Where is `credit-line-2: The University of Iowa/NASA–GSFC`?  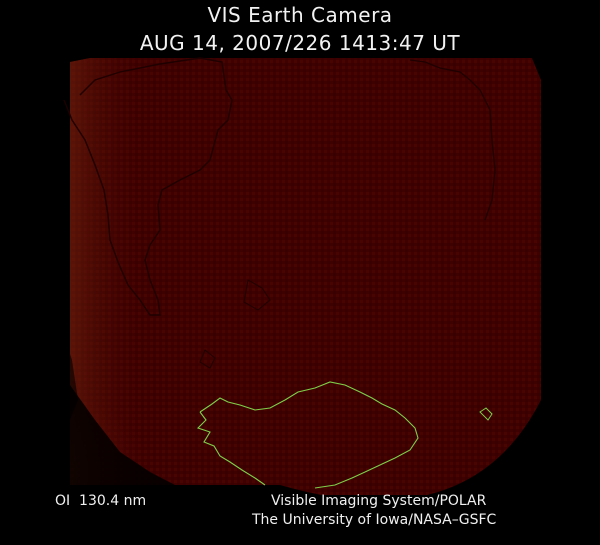
credit-line-2: The University of Iowa/NASA–GSFC is located at coordinates (374, 520).